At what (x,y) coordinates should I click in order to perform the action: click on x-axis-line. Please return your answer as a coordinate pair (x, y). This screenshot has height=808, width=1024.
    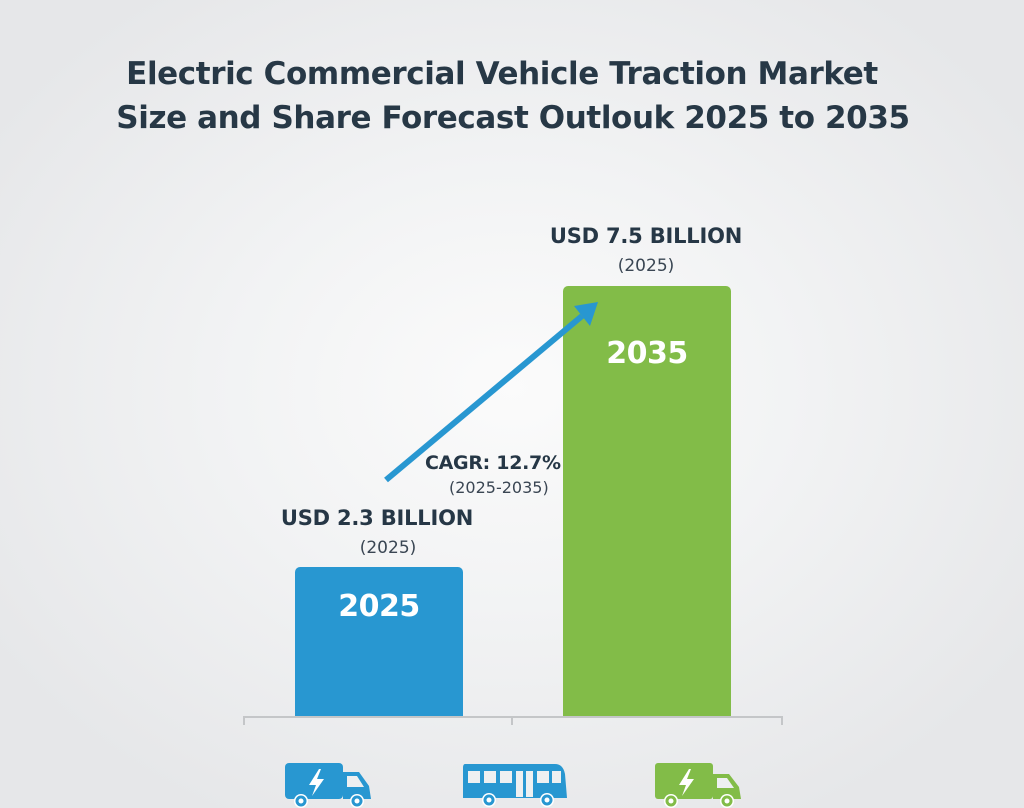
    Looking at the image, I should click on (513, 717).